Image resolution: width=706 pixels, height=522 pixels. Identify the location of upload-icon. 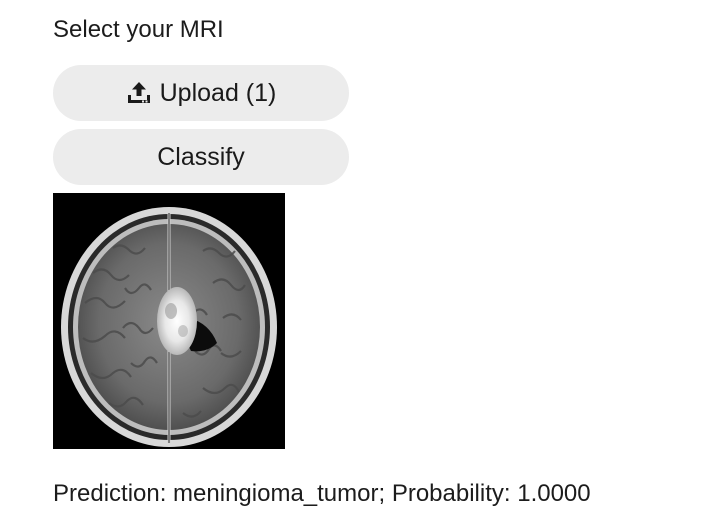
(138, 92).